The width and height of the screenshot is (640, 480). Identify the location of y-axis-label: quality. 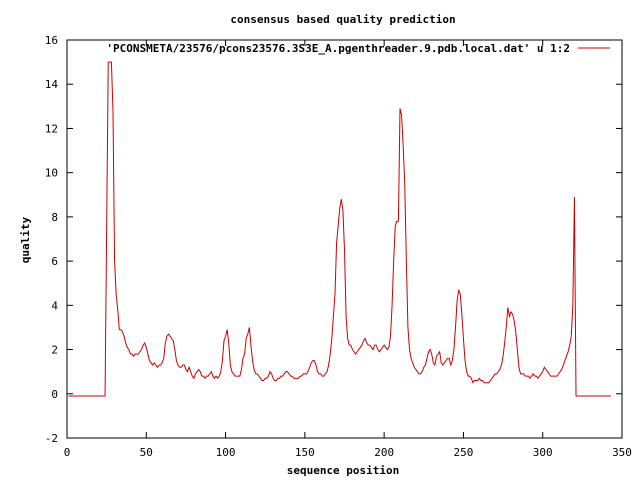
(25, 239).